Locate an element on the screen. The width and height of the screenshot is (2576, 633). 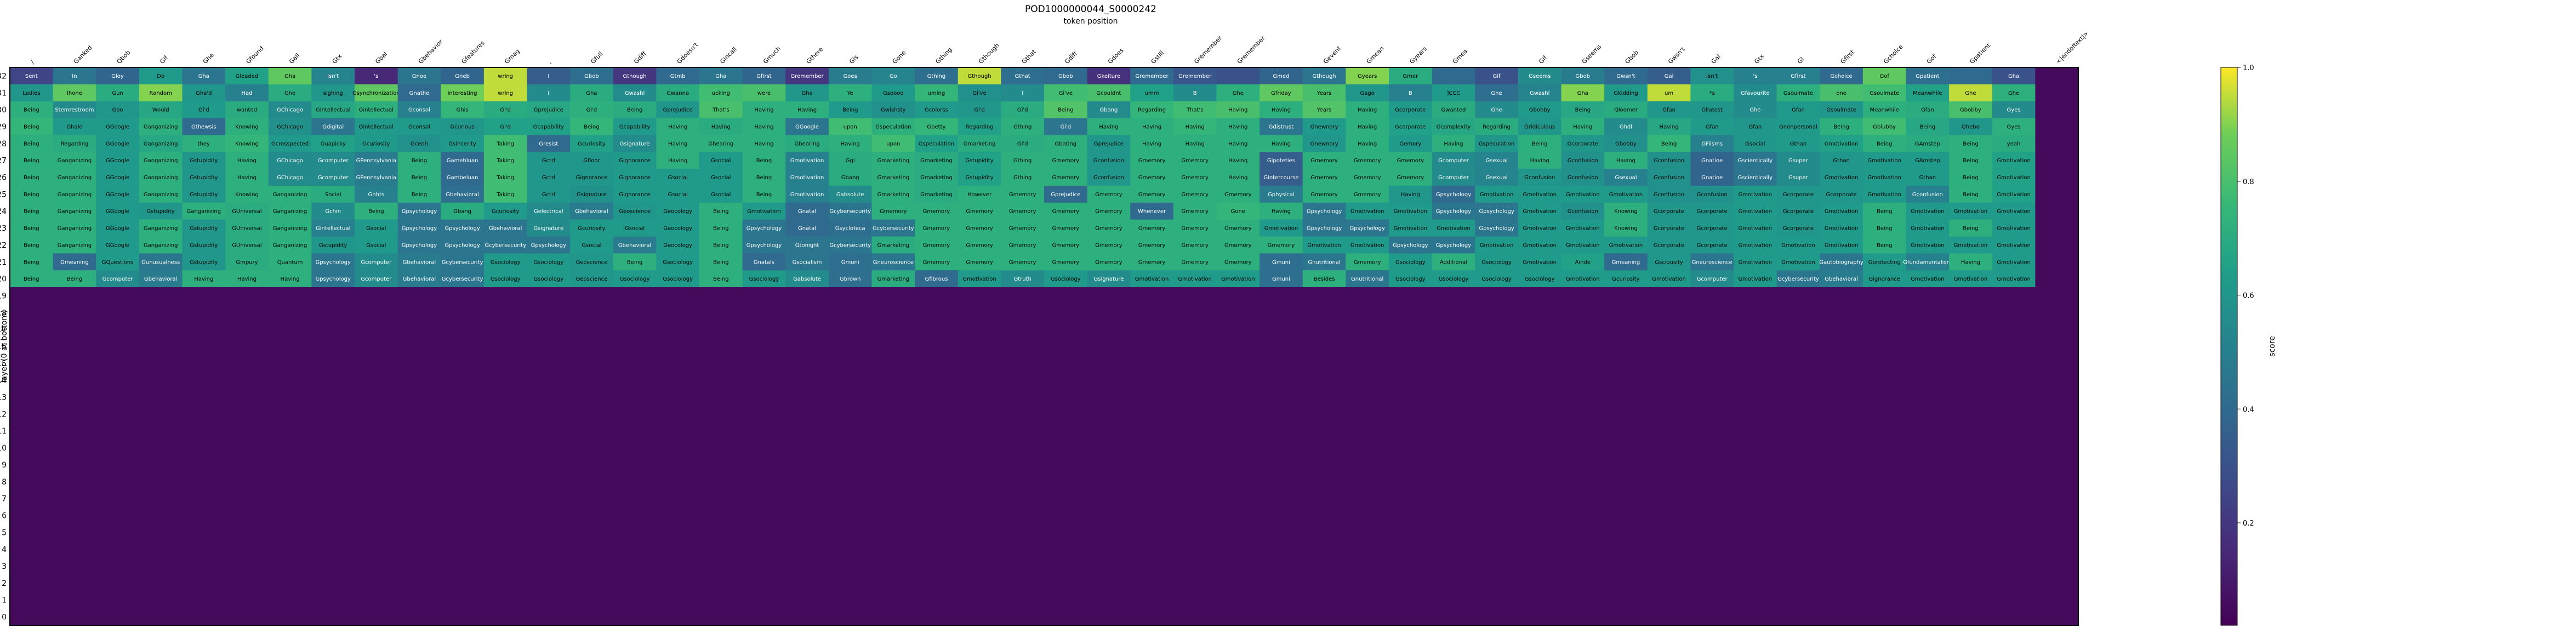
x-tick-label: Gall is located at coordinates (294, 58).